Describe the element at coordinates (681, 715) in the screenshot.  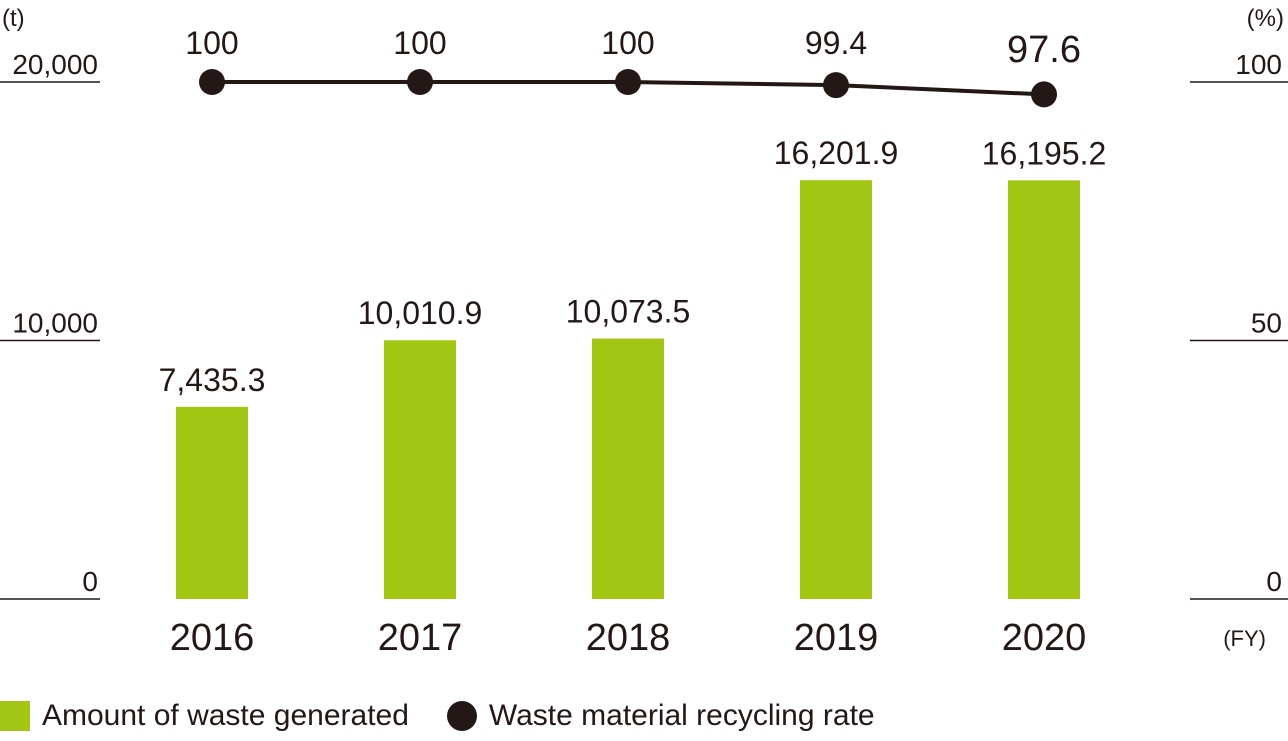
I see `legend-label-recycling-rate: Waste material recycling rate` at that location.